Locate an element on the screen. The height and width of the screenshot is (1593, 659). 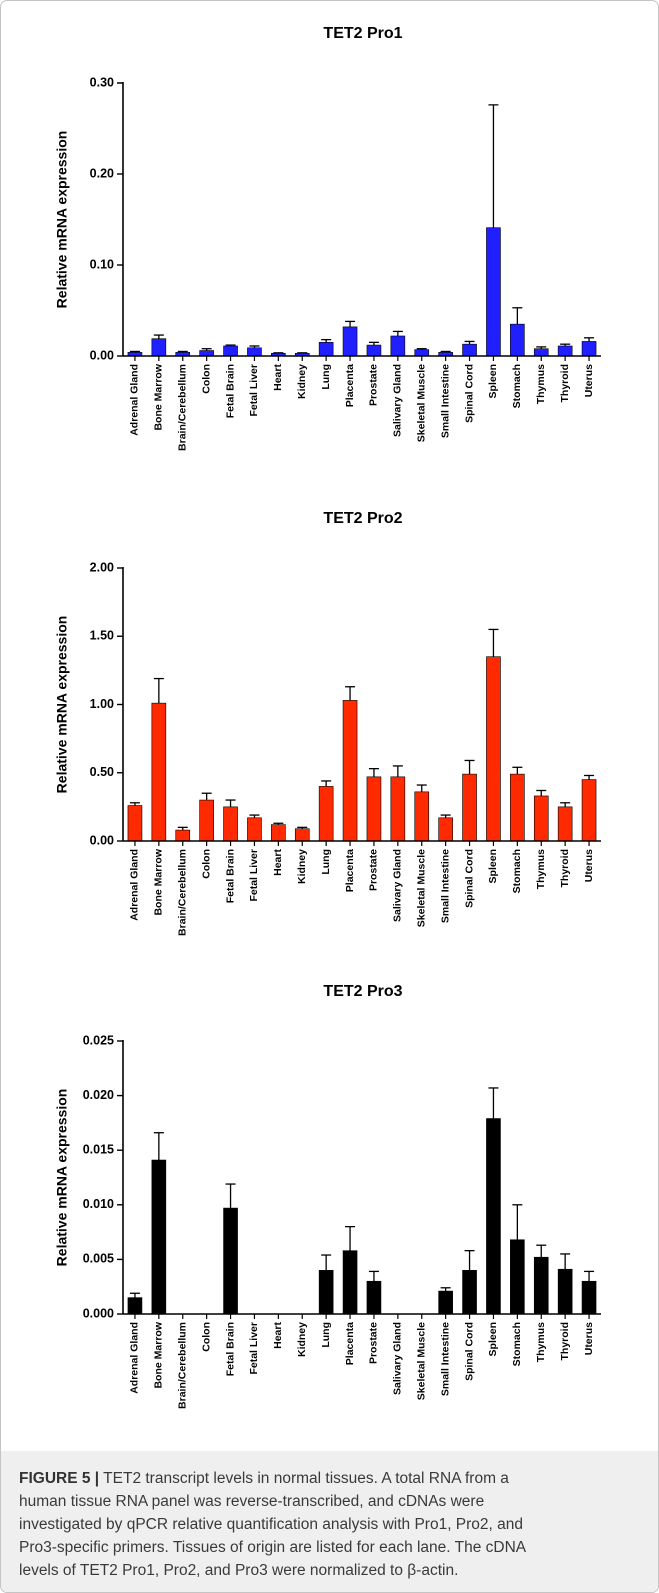
y-tick-label: 0.010 is located at coordinates (98, 1204).